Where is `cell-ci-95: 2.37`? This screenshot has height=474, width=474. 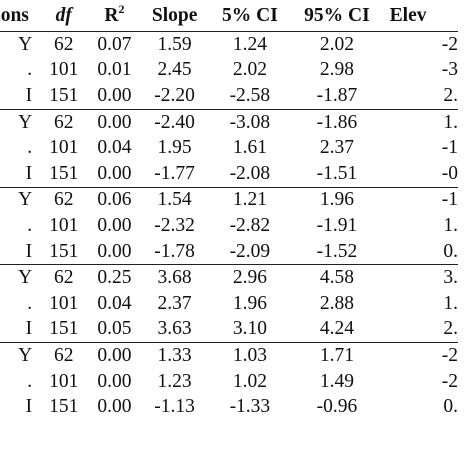 cell-ci-95: 2.37 is located at coordinates (336, 148).